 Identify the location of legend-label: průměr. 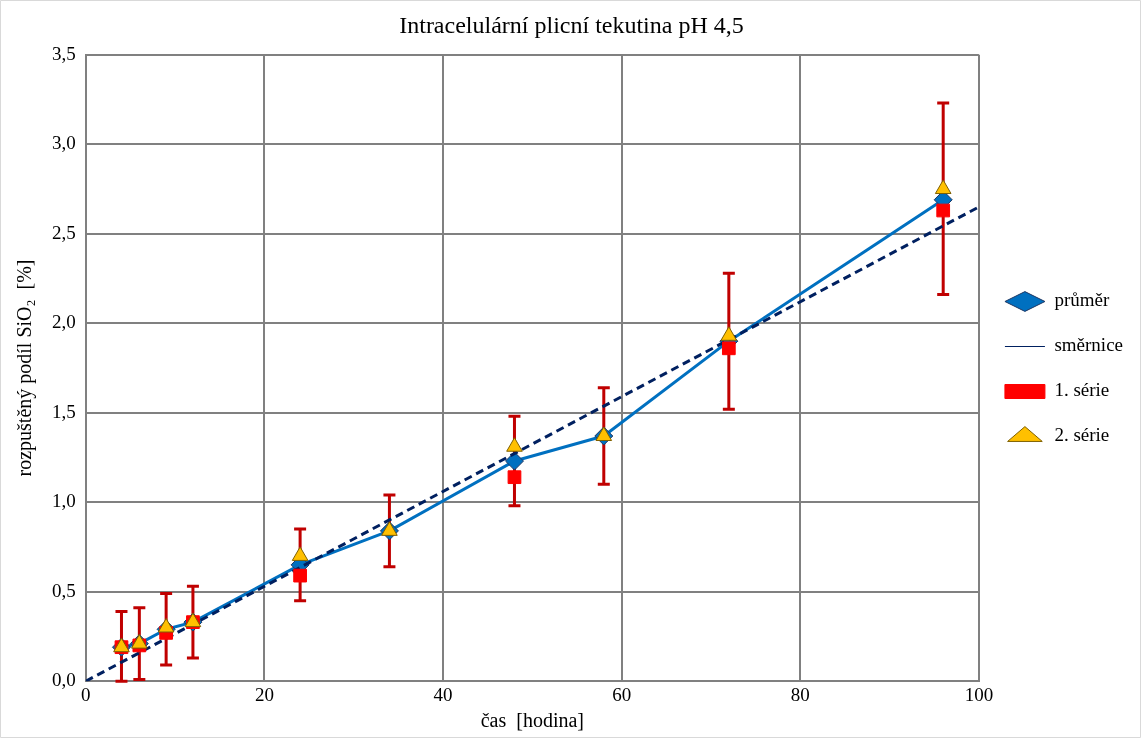
(1082, 300).